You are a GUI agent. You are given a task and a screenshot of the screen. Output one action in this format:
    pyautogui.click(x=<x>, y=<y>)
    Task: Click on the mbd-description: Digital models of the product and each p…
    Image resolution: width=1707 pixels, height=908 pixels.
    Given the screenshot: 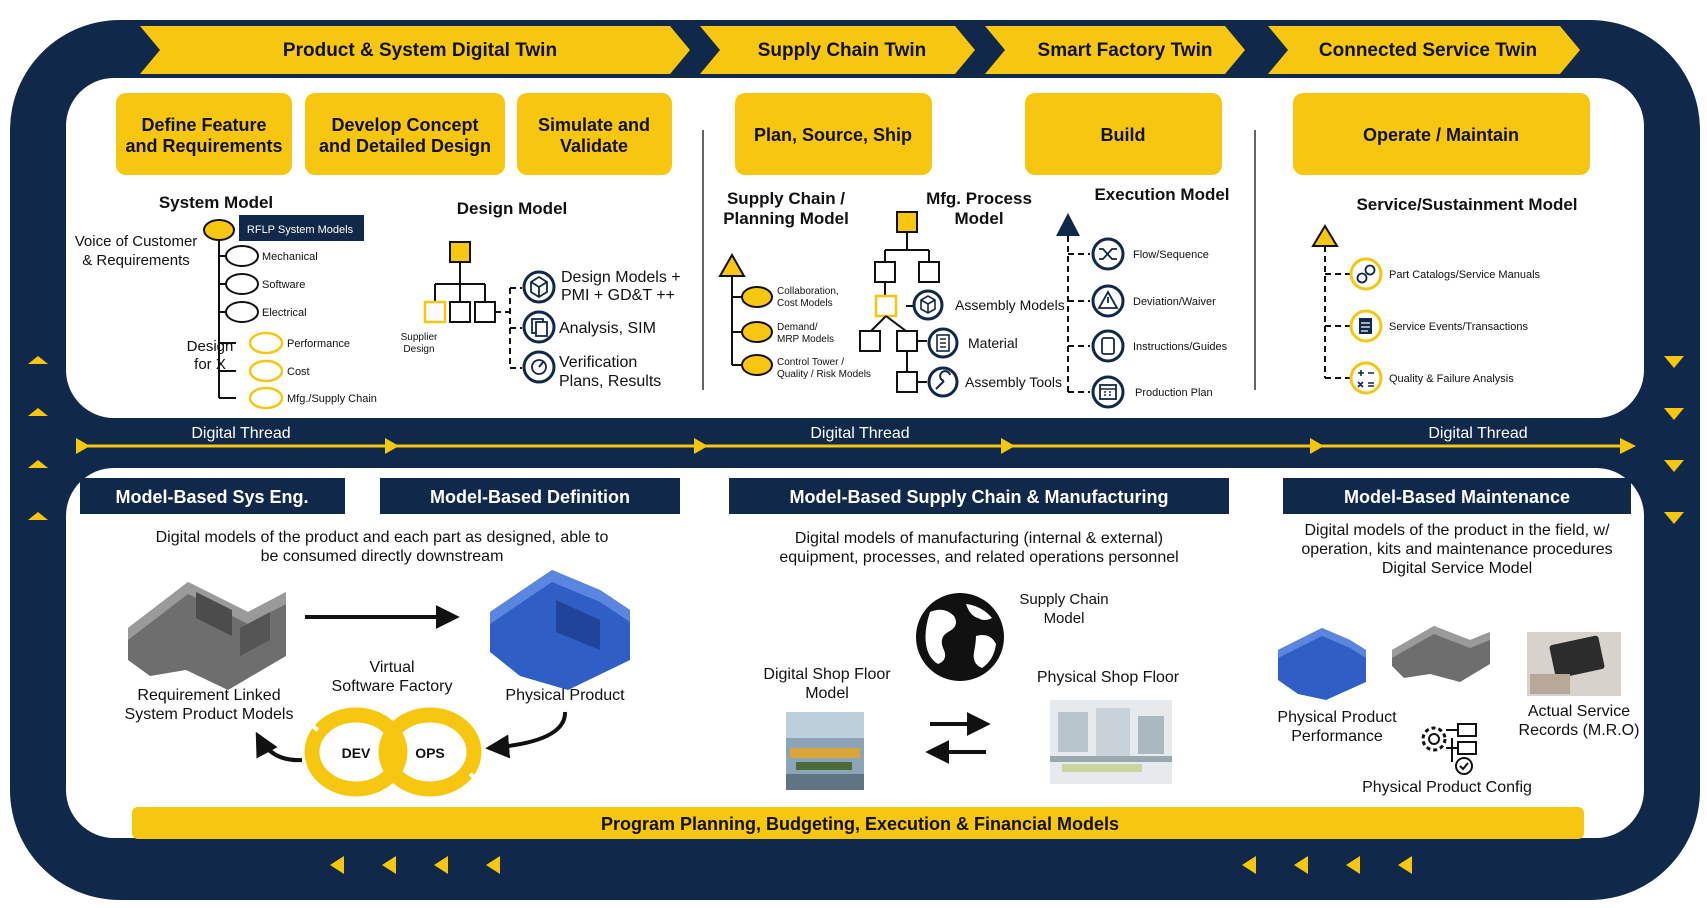 What is the action you would take?
    pyautogui.click(x=382, y=537)
    